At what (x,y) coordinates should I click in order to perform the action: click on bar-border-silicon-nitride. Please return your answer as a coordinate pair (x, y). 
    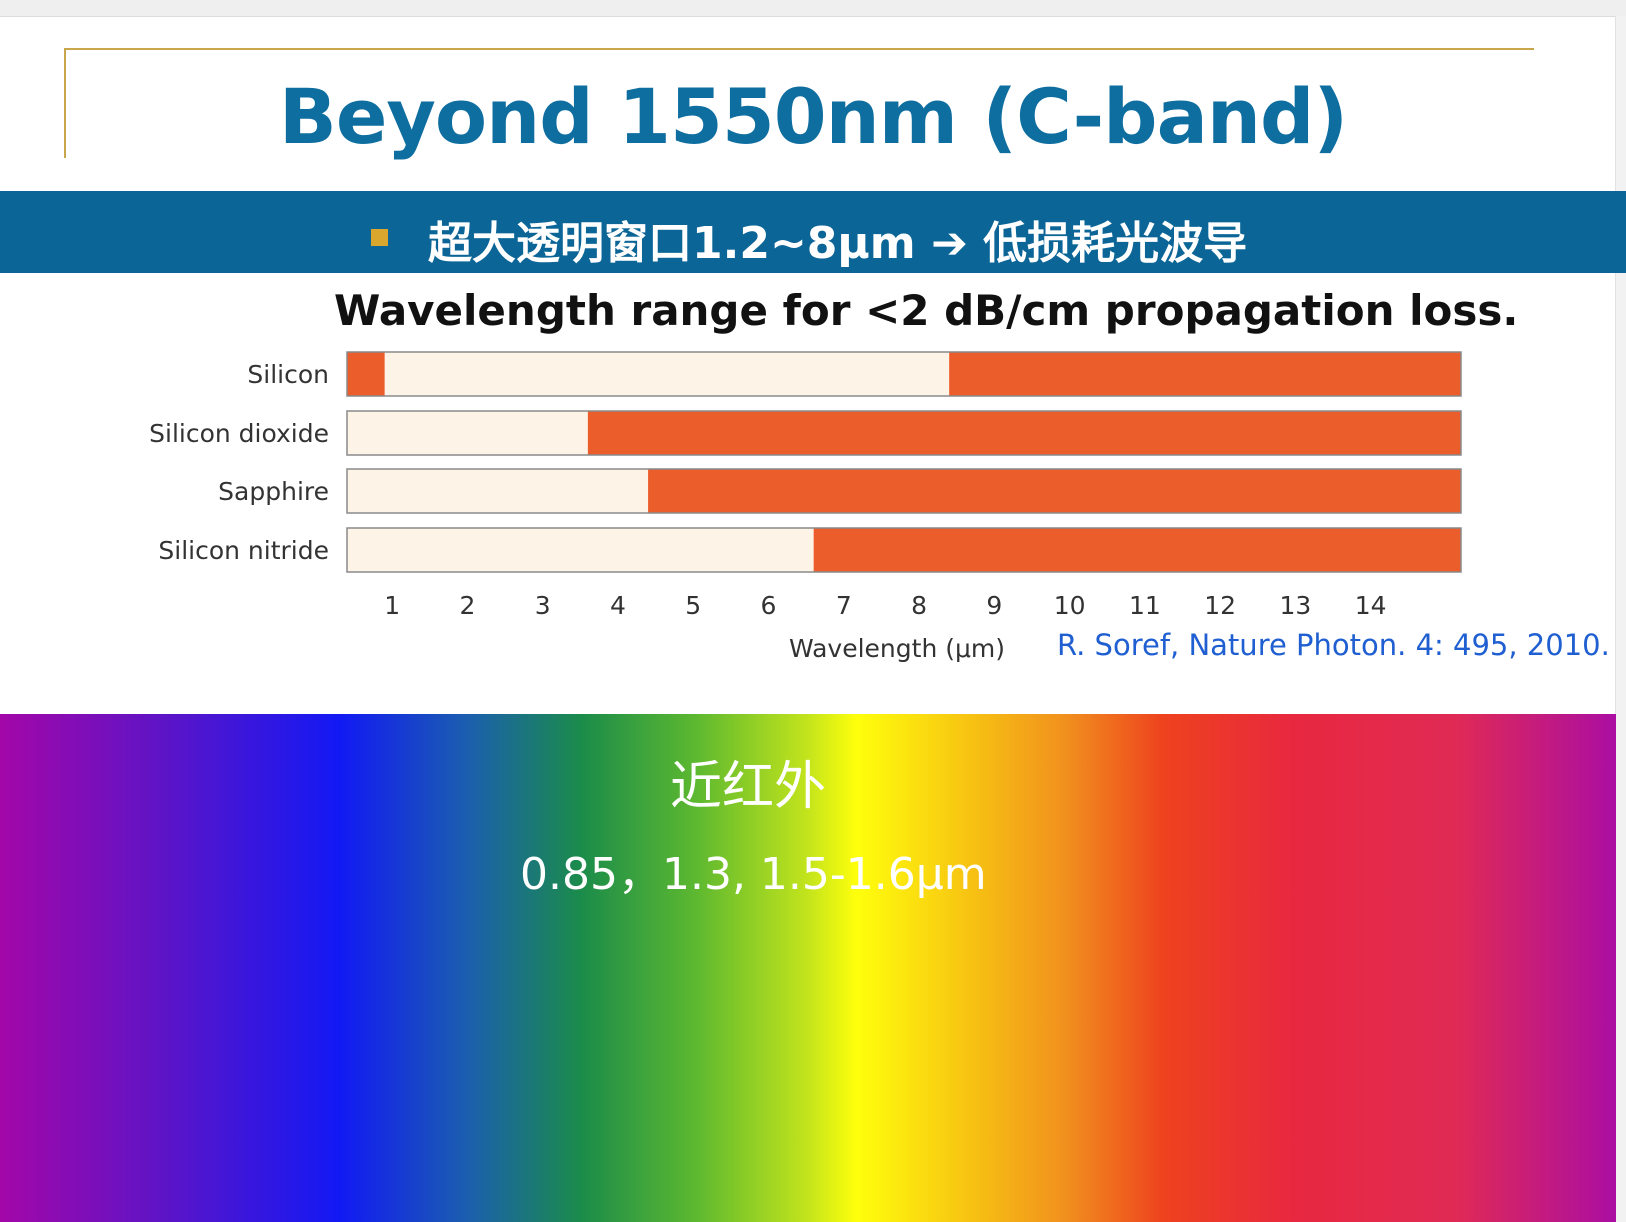
    Looking at the image, I should click on (904, 550).